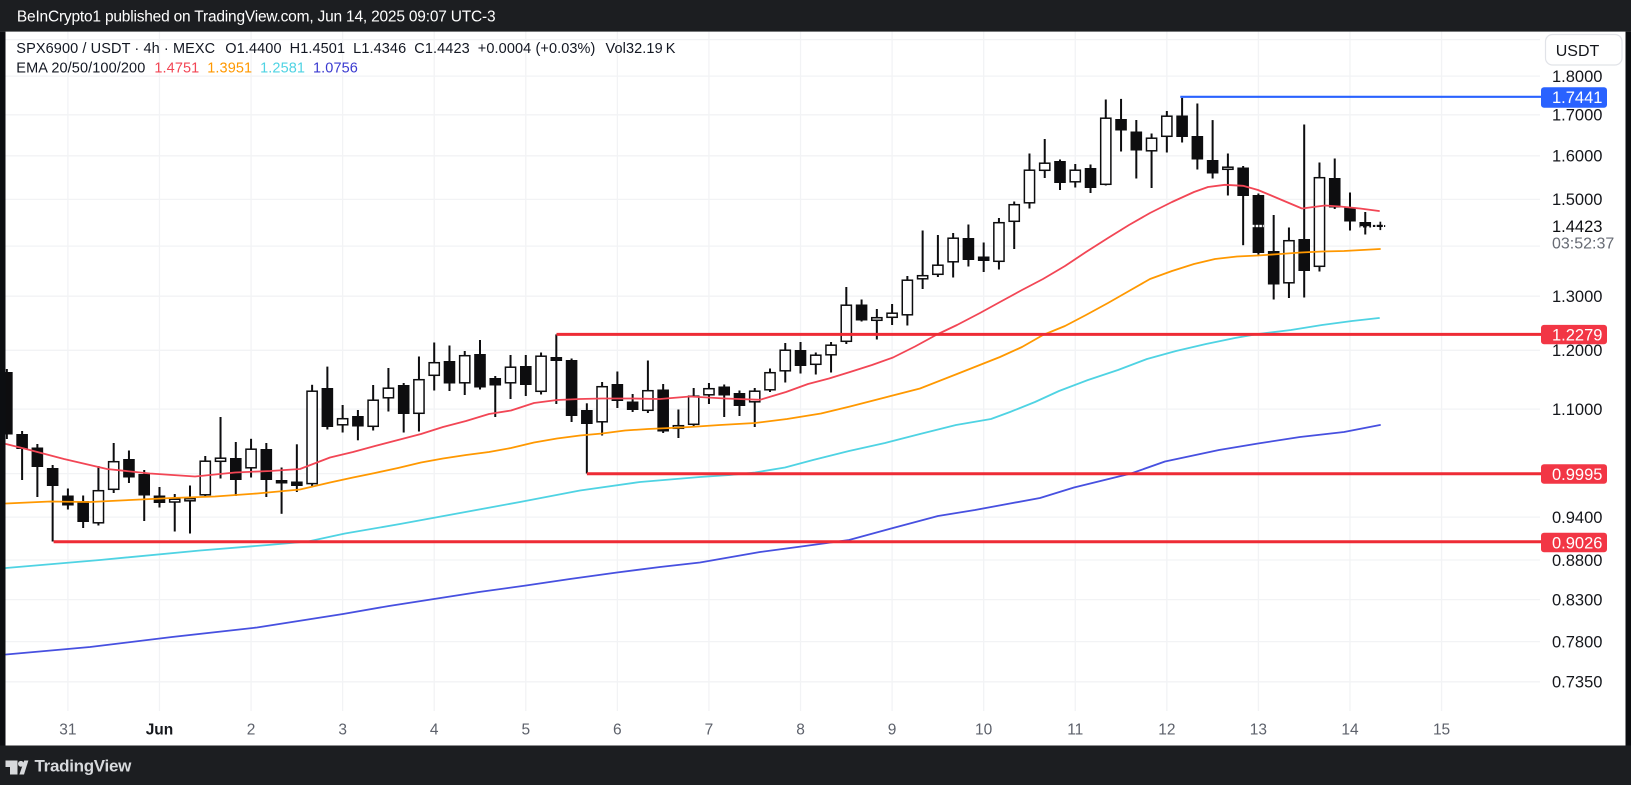 The height and width of the screenshot is (785, 1631). I want to click on svg-text: 14, so click(1350, 729).